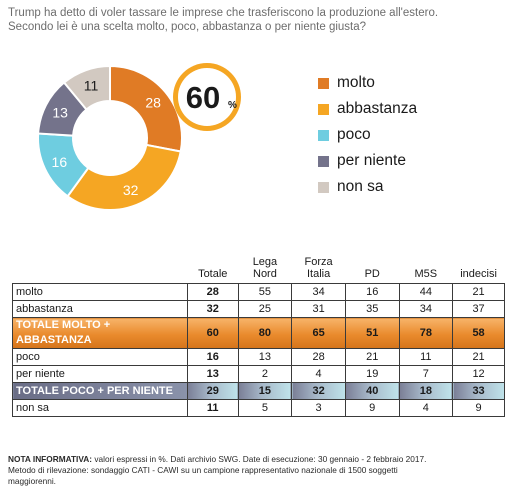  I want to click on donut-label-non-sa: 11, so click(91, 85).